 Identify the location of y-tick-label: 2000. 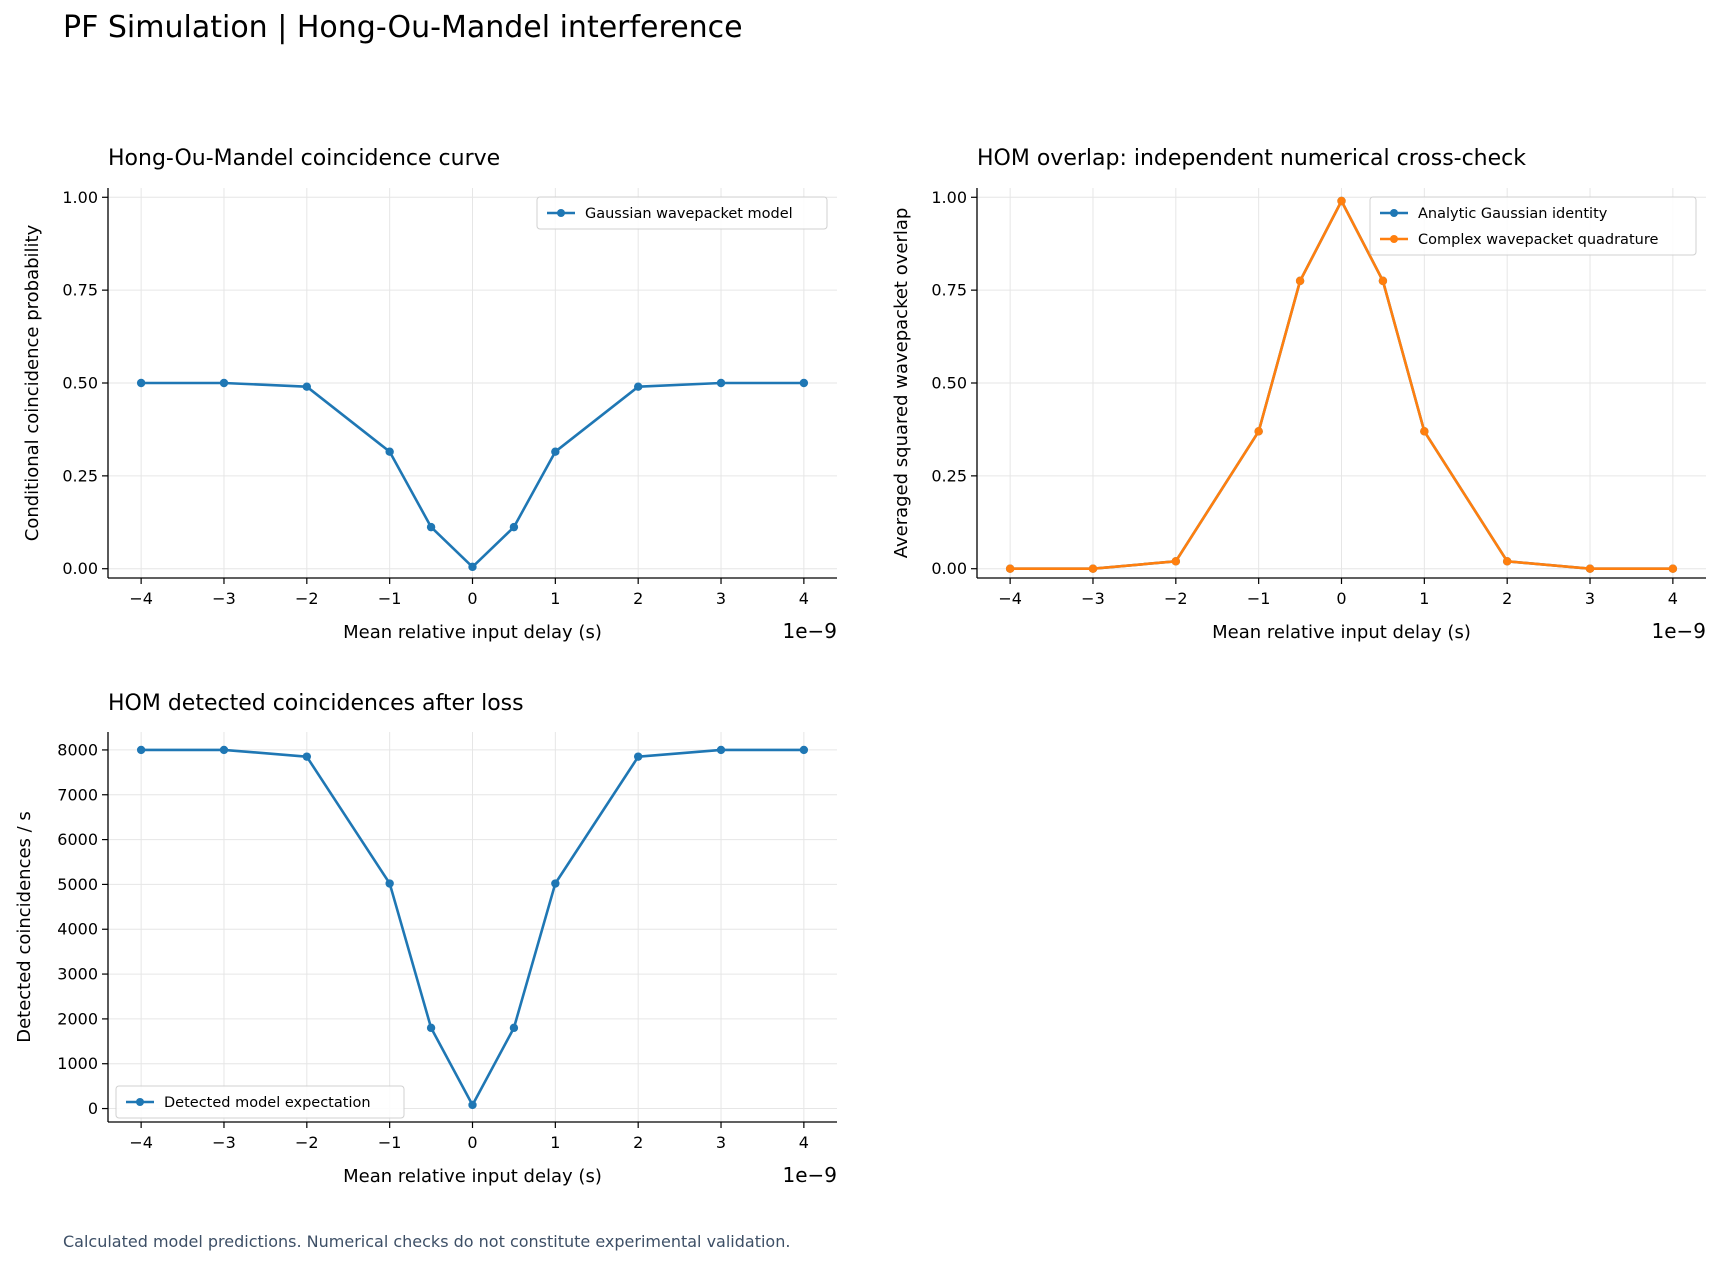
(77, 1018).